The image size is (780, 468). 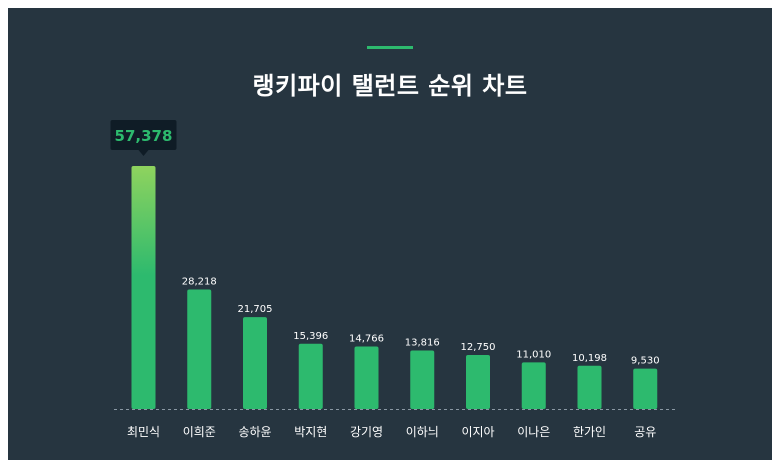 I want to click on category-label-9: 공유, so click(x=645, y=432).